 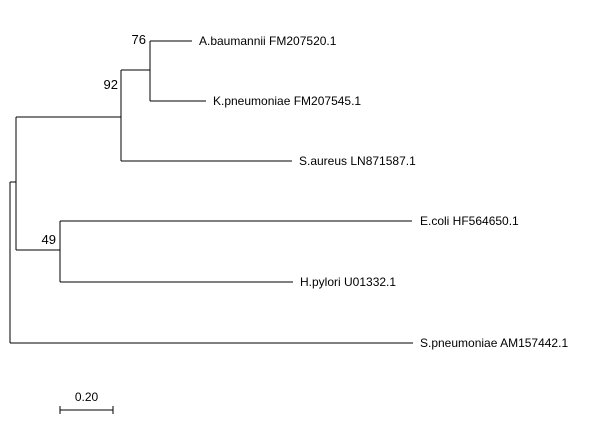 What do you see at coordinates (87, 397) in the screenshot?
I see `scale-bar-label: 0.20` at bounding box center [87, 397].